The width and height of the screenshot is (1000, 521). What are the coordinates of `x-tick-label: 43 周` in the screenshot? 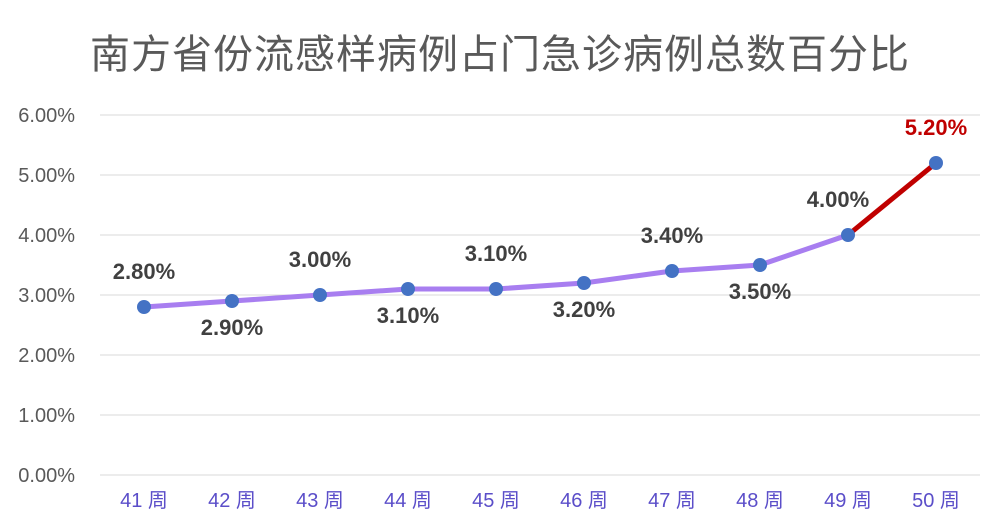 It's located at (320, 501).